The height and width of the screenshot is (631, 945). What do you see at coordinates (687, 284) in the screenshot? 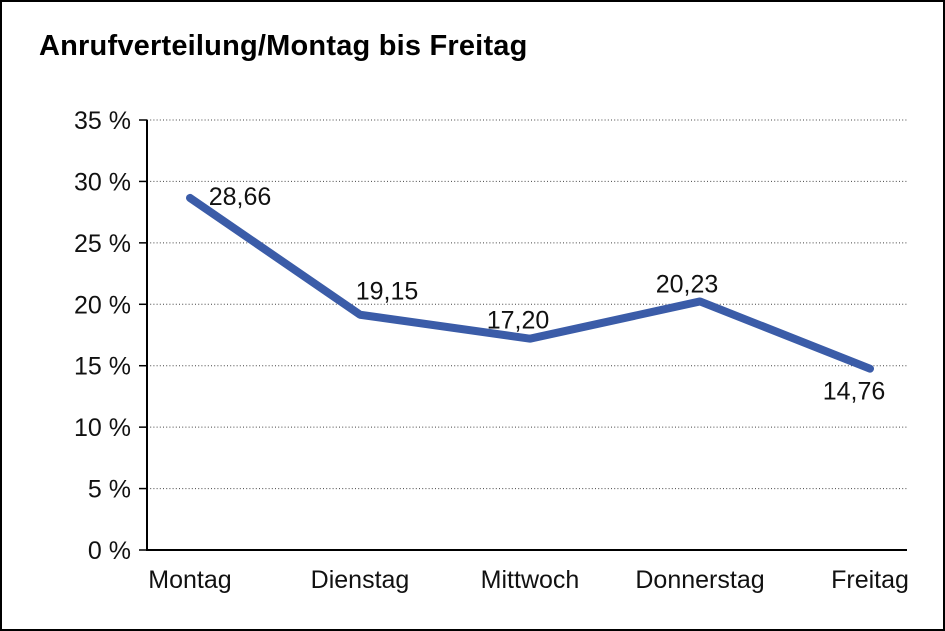
I see `data-point-label: 20,23` at bounding box center [687, 284].